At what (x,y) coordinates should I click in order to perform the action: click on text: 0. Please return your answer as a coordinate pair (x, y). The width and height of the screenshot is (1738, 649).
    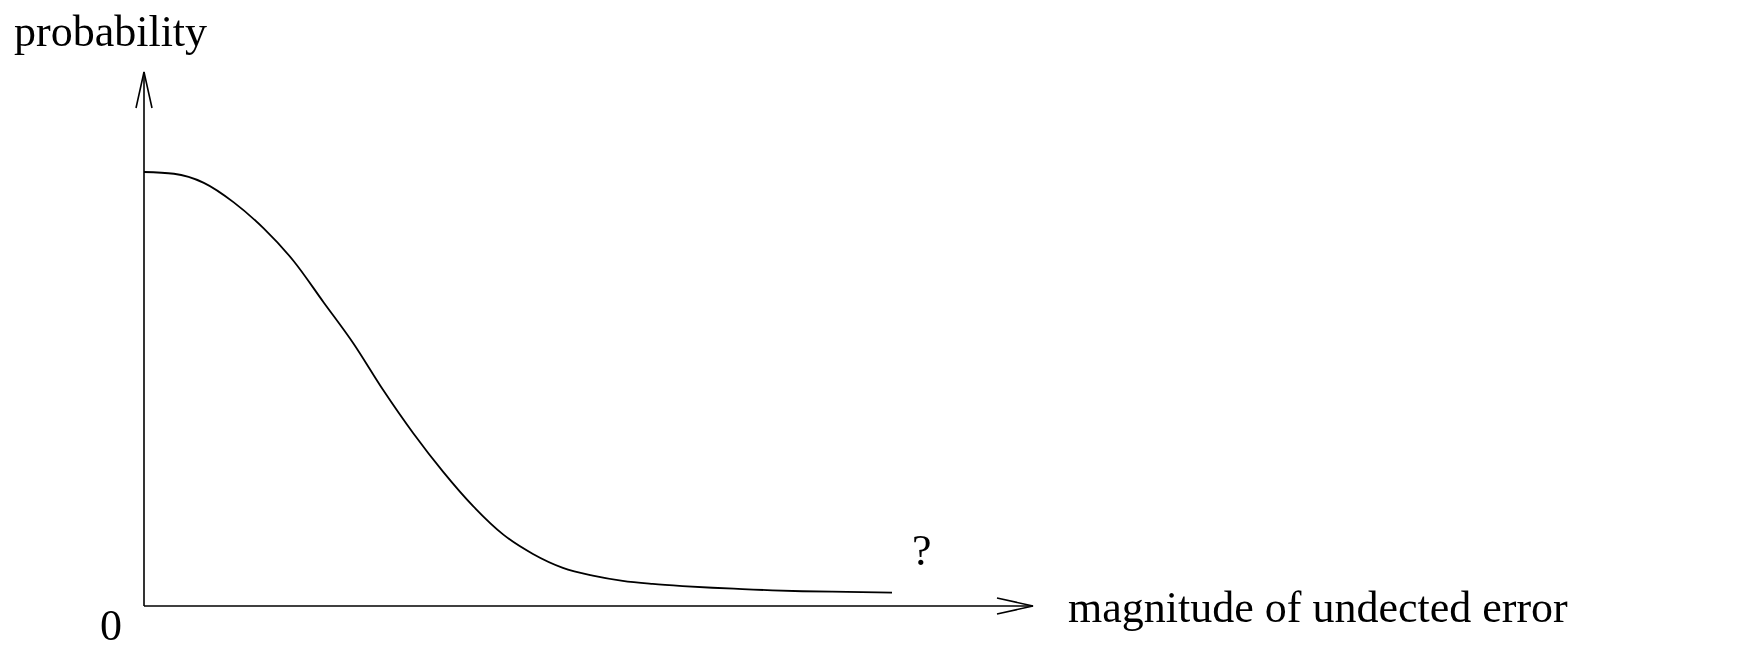
    Looking at the image, I should click on (111, 625).